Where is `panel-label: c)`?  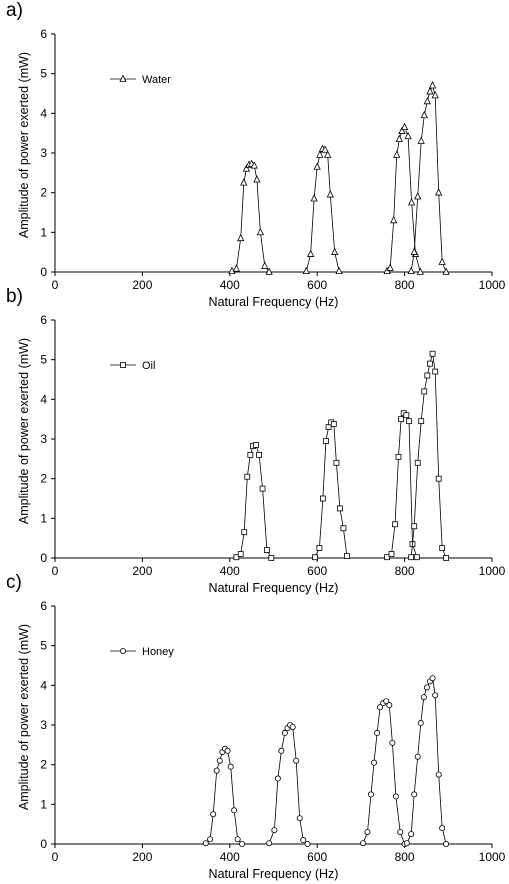
panel-label: c) is located at coordinates (14, 582).